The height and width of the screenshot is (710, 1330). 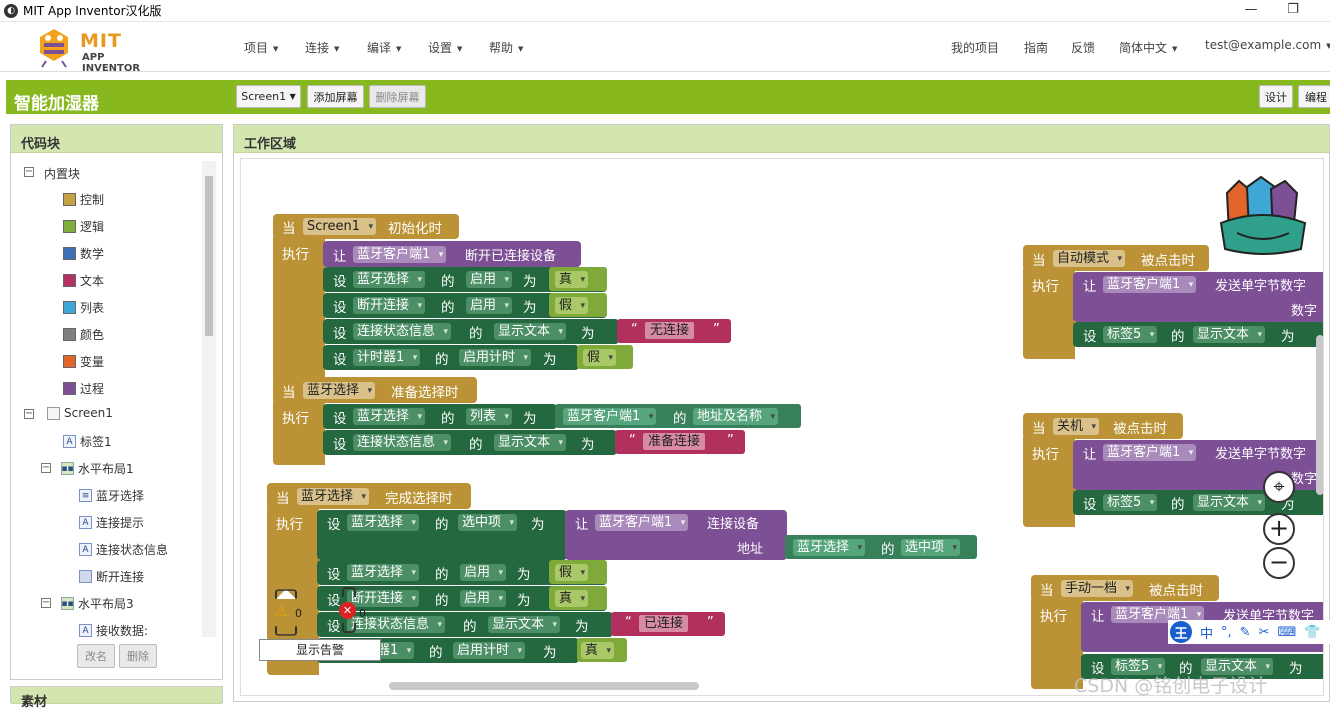 What do you see at coordinates (1279, 563) in the screenshot?
I see `zoom-out-icon: −` at bounding box center [1279, 563].